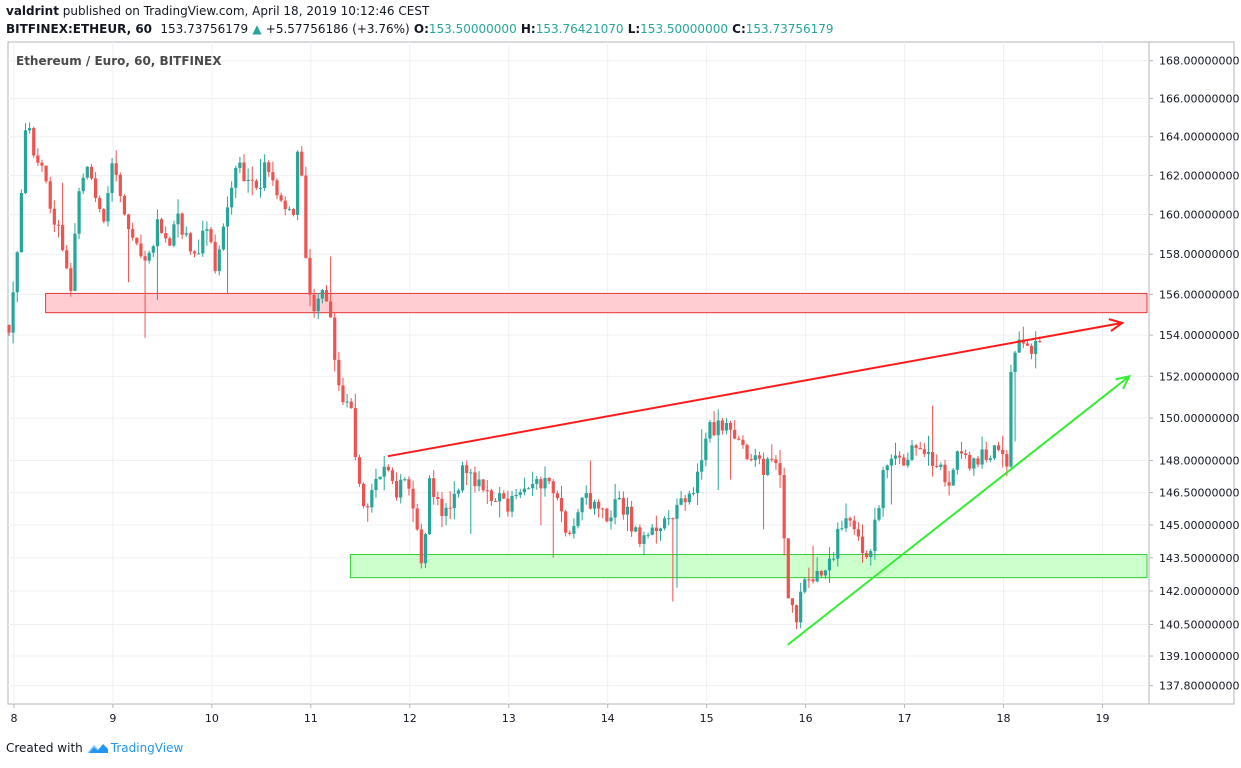  I want to click on price-tick-label: 145.00000000, so click(1199, 525).